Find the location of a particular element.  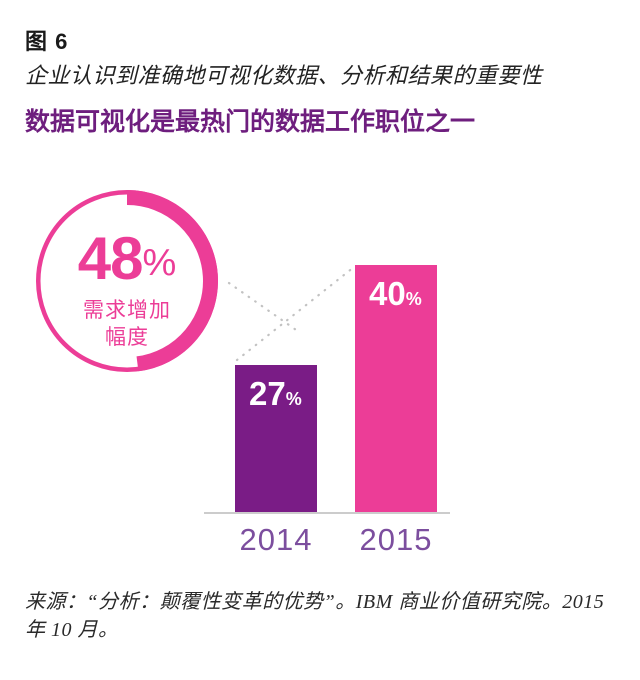

x-tick-2014: 2014 is located at coordinates (276, 539).